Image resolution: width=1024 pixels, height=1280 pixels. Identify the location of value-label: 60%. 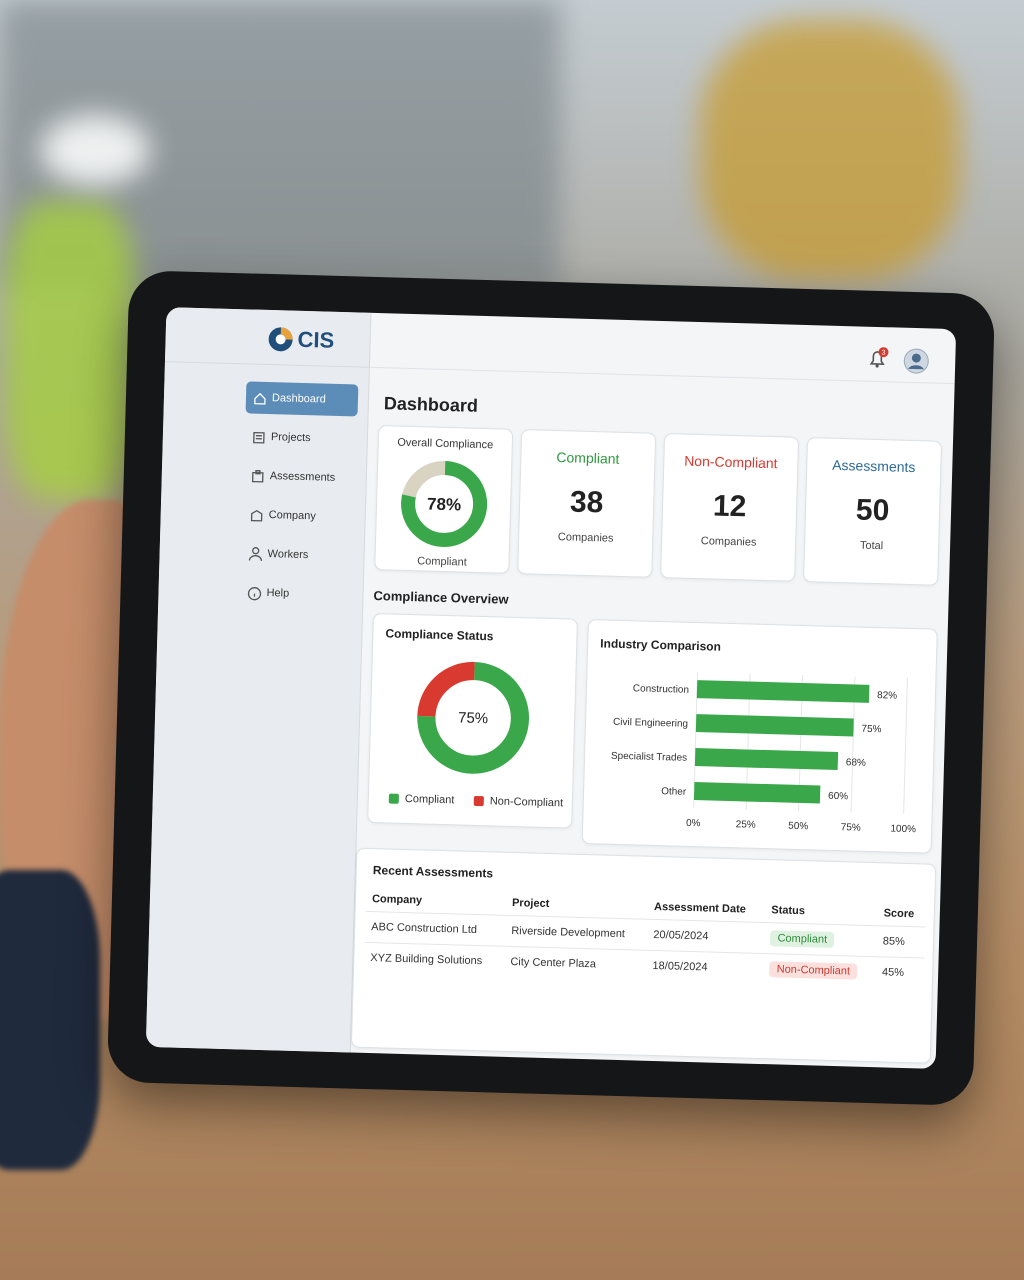
(838, 797).